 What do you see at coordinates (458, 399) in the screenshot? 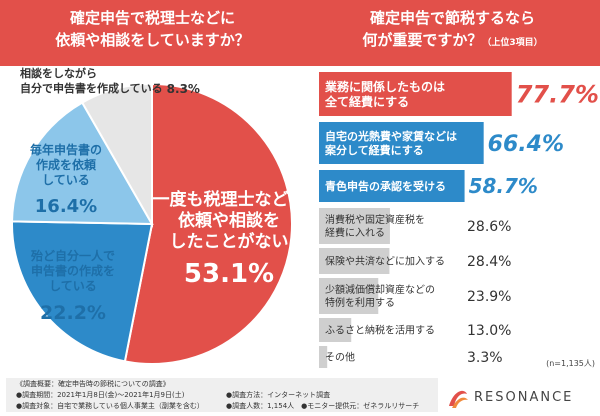
I see `resonance-logo-icon` at bounding box center [458, 399].